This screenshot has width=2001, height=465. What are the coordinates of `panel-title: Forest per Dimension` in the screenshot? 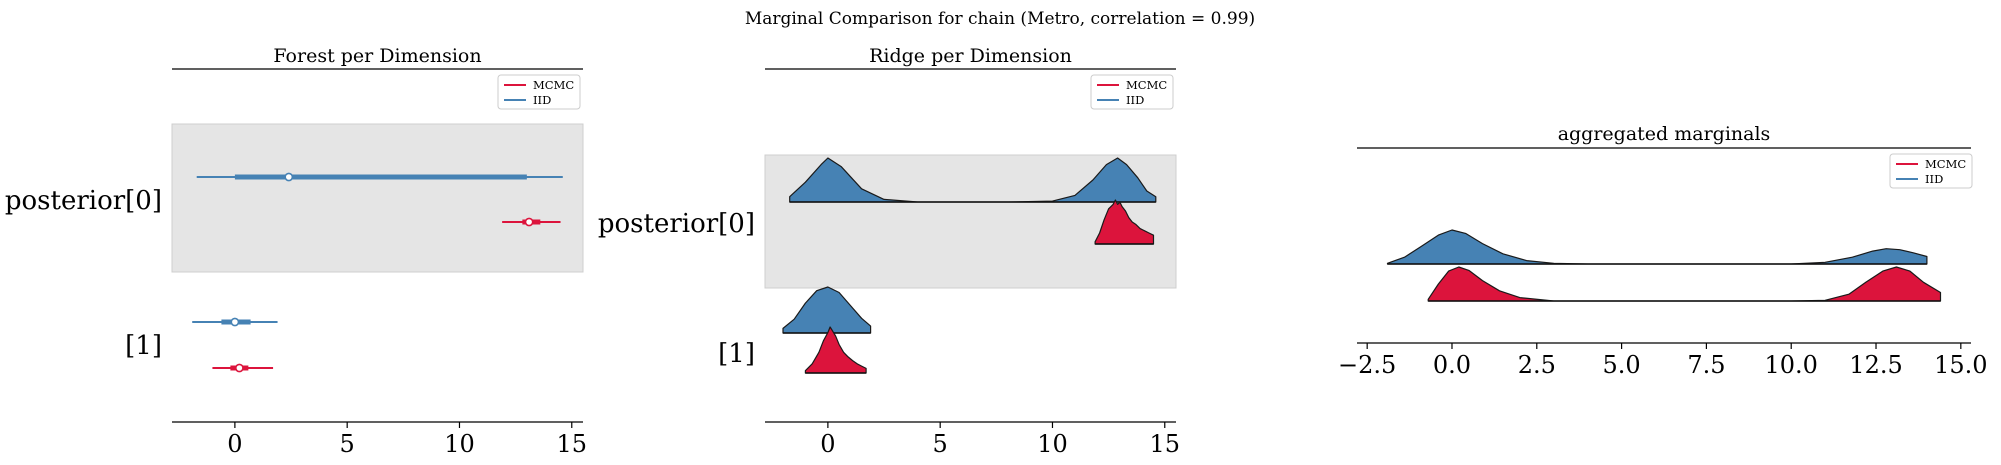 It's located at (377, 56).